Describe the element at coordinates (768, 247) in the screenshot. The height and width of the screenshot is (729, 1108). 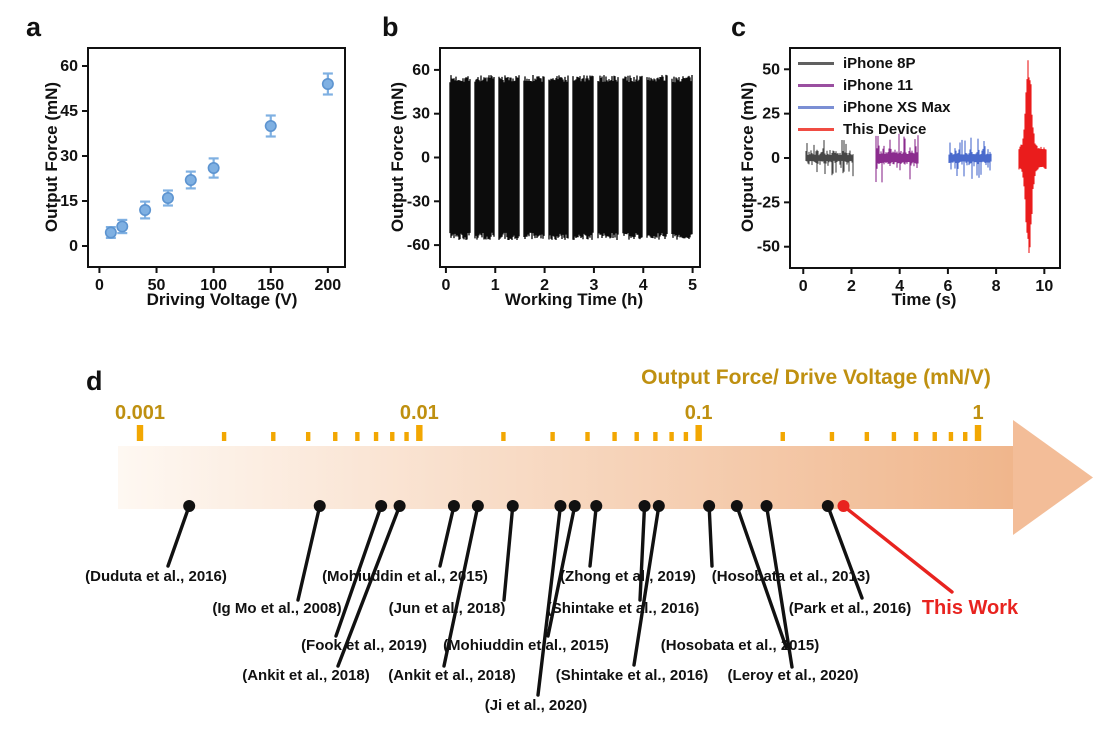
I see `svg-text: -50` at that location.